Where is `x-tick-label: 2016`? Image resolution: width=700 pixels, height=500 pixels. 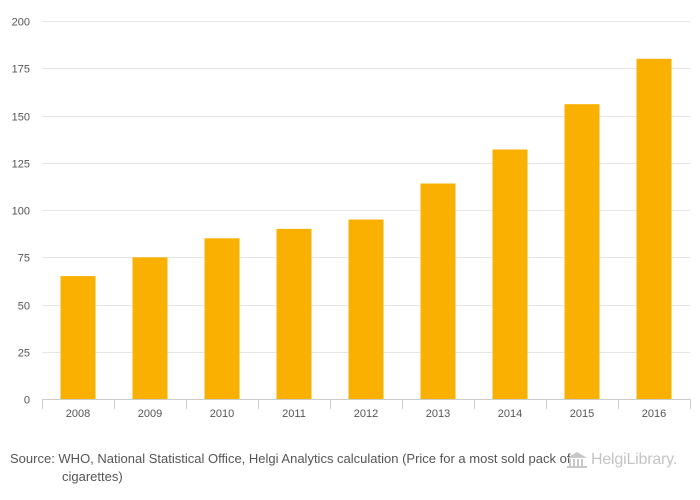 x-tick-label: 2016 is located at coordinates (654, 414).